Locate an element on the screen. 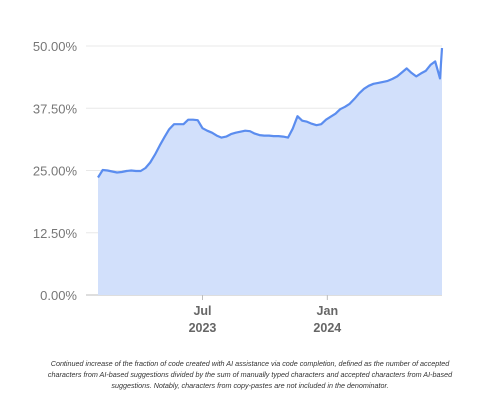 The image size is (500, 408). y-tick-label: 37.50% is located at coordinates (55, 108).